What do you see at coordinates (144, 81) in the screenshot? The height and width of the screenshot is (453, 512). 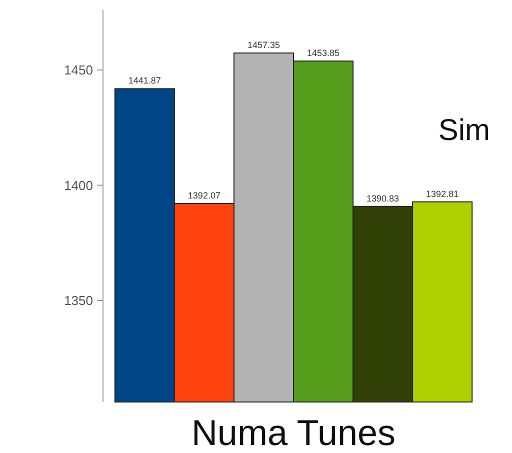 I see `data-label: 1441.87` at bounding box center [144, 81].